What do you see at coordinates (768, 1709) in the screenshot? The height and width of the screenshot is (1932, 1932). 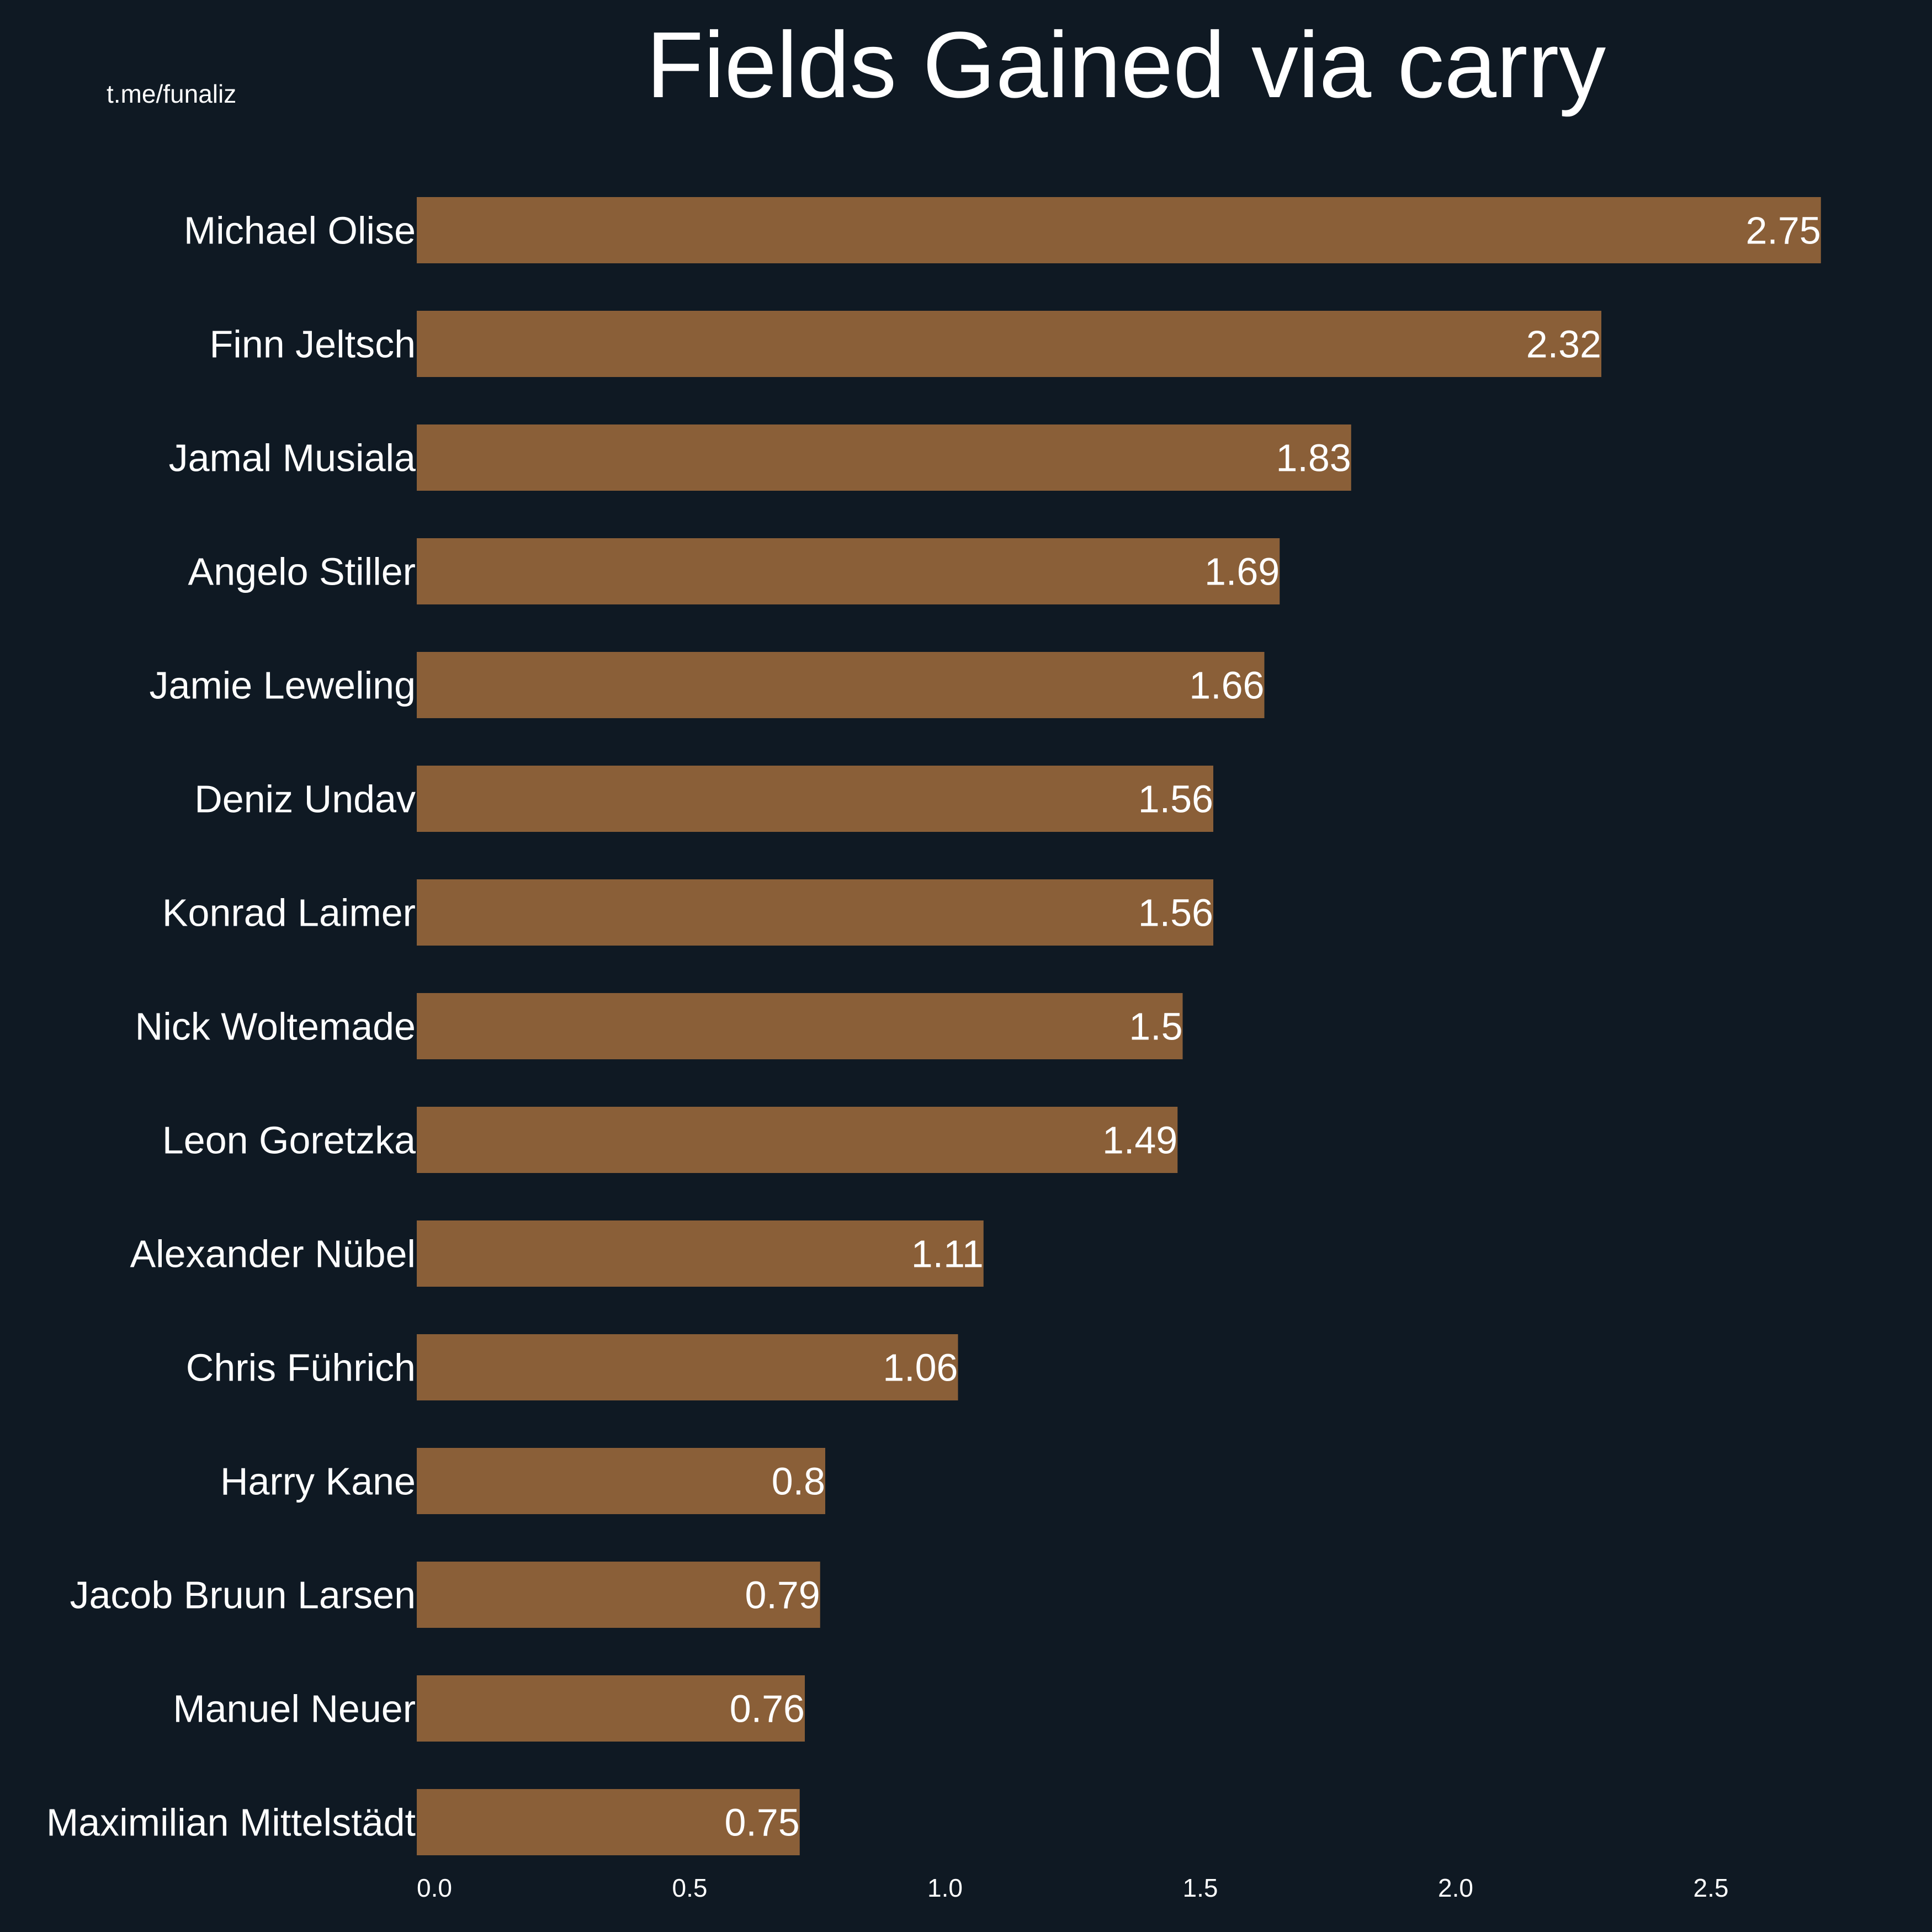 I see `value-label-13: 0.76` at bounding box center [768, 1709].